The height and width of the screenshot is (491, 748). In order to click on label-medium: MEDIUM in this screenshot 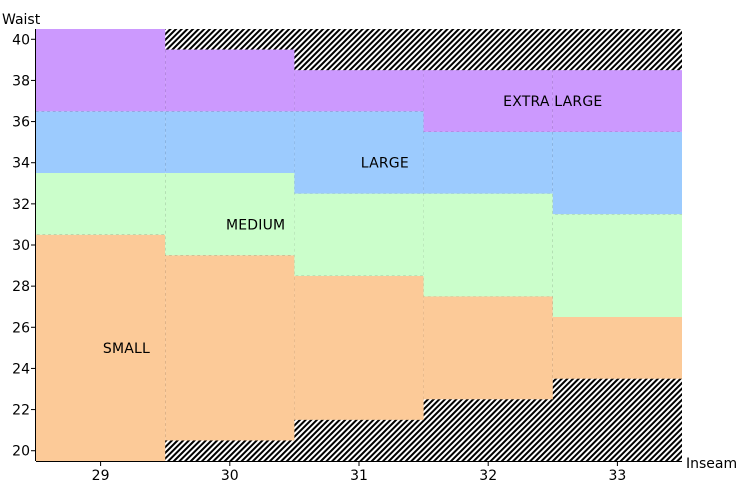, I will do `click(255, 225)`.